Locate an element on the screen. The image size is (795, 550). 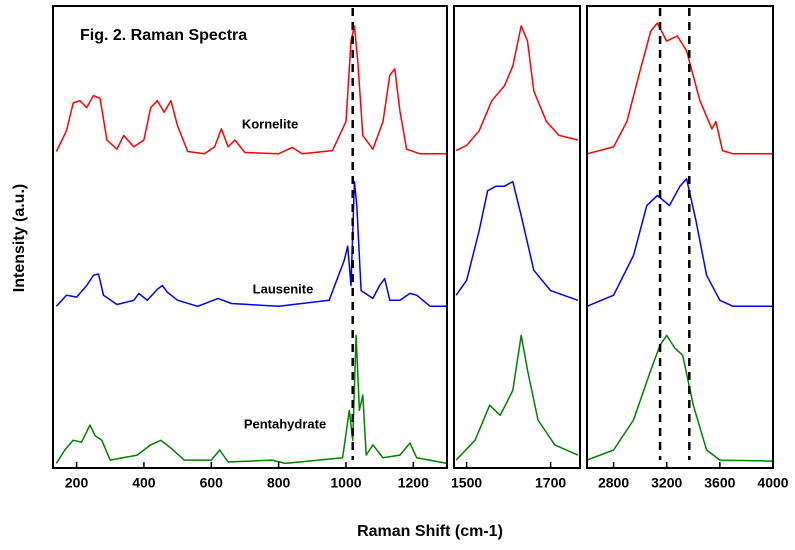
x-tick-label: 4000 is located at coordinates (772, 483).